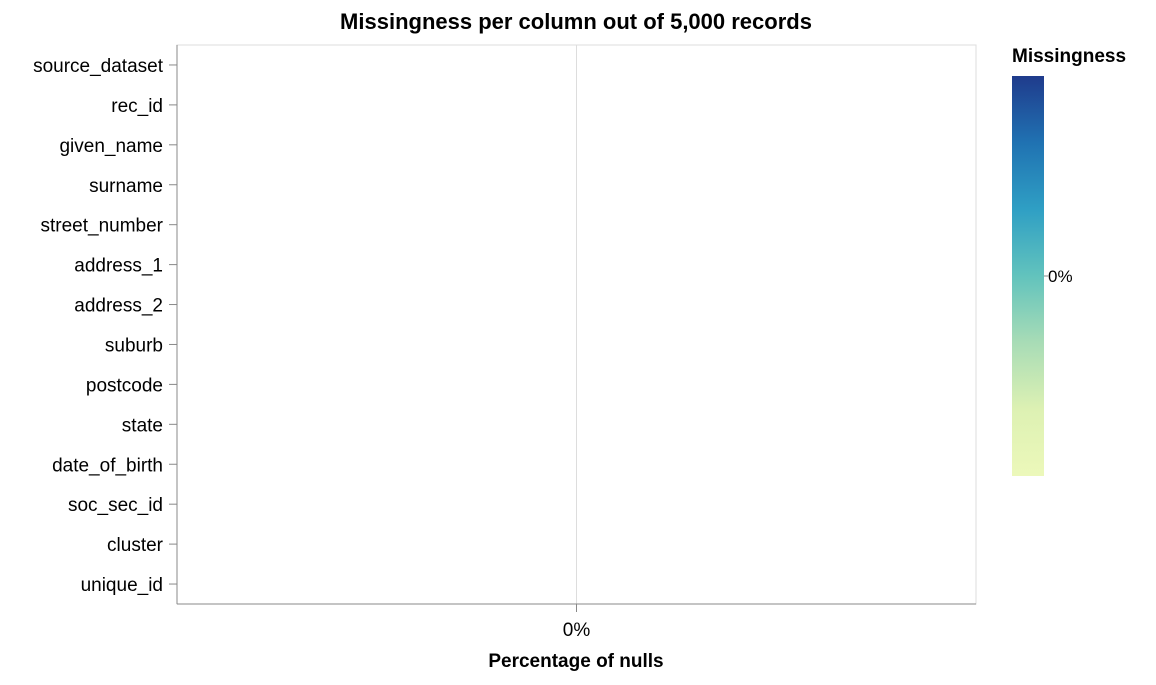 Image resolution: width=1156 pixels, height=685 pixels. I want to click on y-tick-label: unique_id, so click(122, 585).